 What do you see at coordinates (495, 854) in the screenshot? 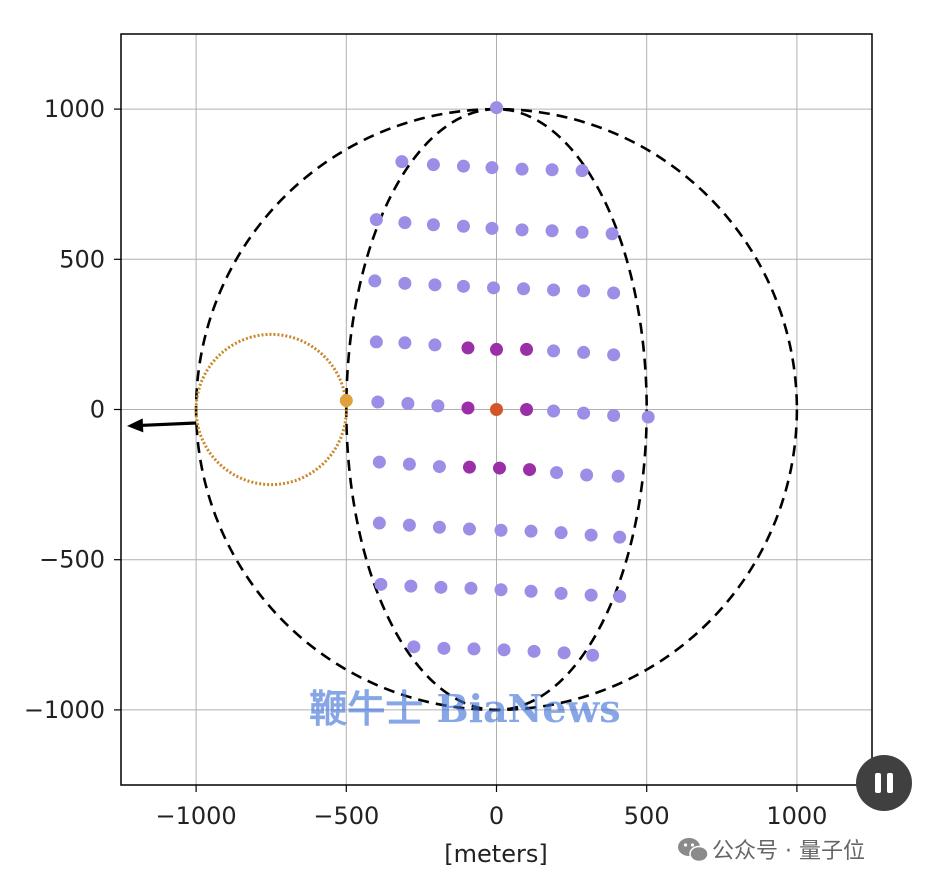
I see `x-axis-label: [meters]` at bounding box center [495, 854].